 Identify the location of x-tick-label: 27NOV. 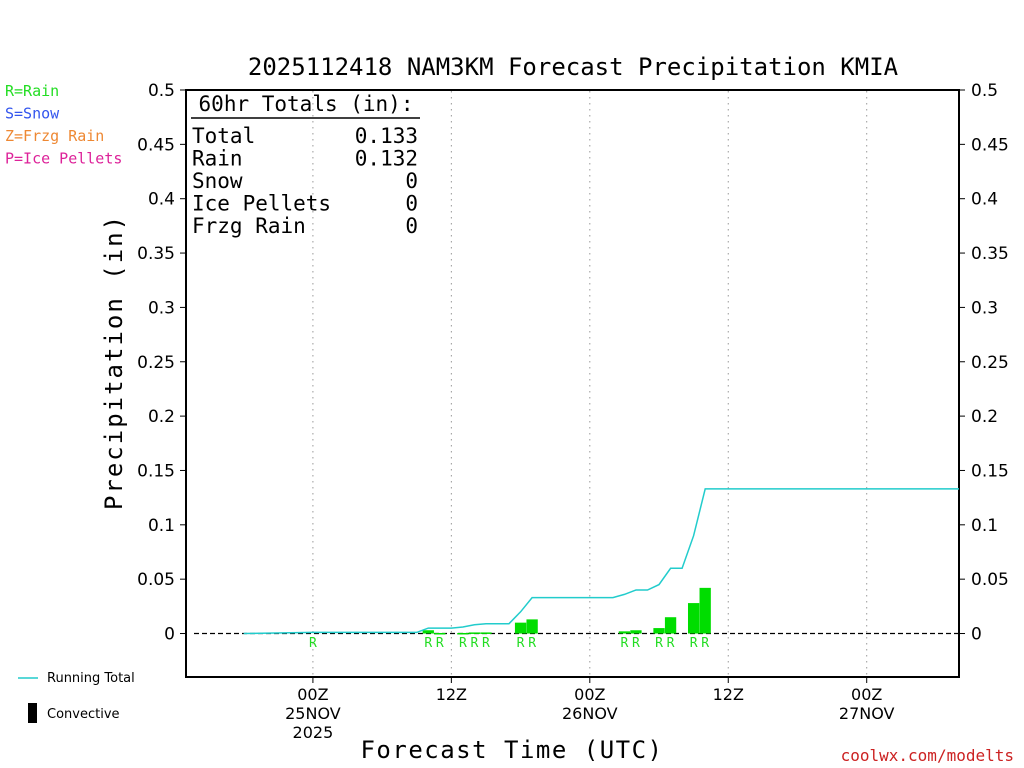
(867, 713).